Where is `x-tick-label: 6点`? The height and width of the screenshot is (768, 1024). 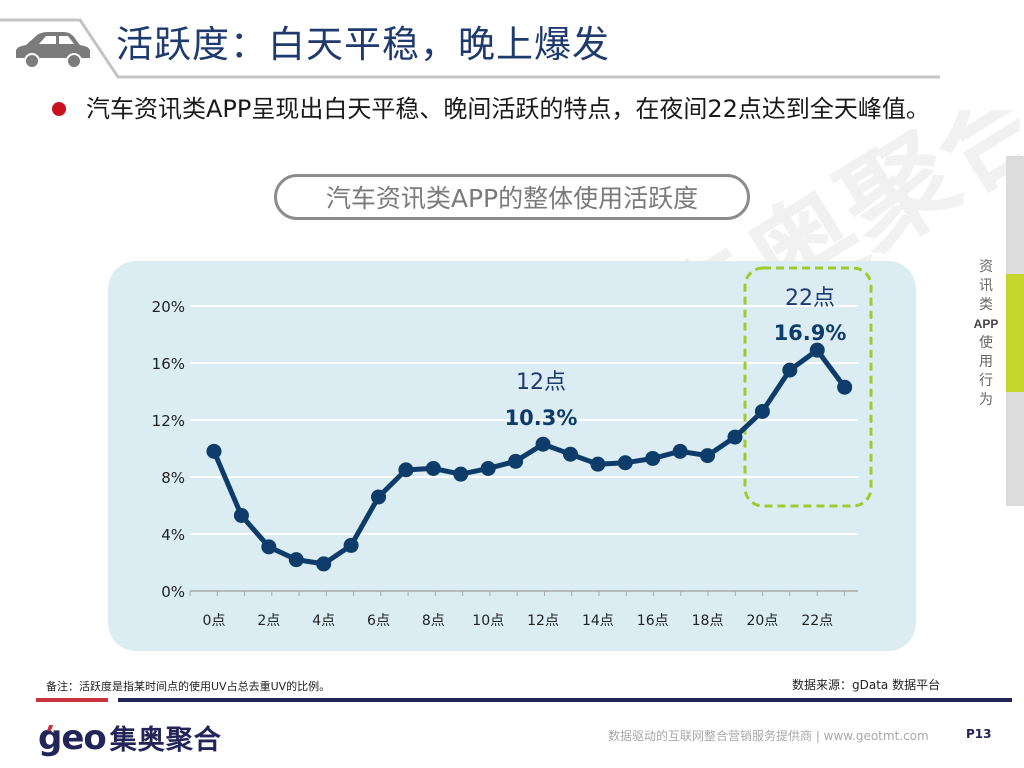
x-tick-label: 6点 is located at coordinates (378, 621).